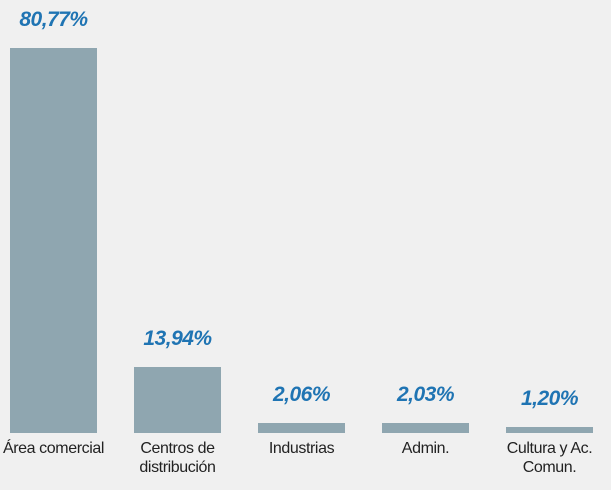 The height and width of the screenshot is (490, 611). Describe the element at coordinates (549, 458) in the screenshot. I see `category-label: Cultura y Ac. Comun.` at that location.